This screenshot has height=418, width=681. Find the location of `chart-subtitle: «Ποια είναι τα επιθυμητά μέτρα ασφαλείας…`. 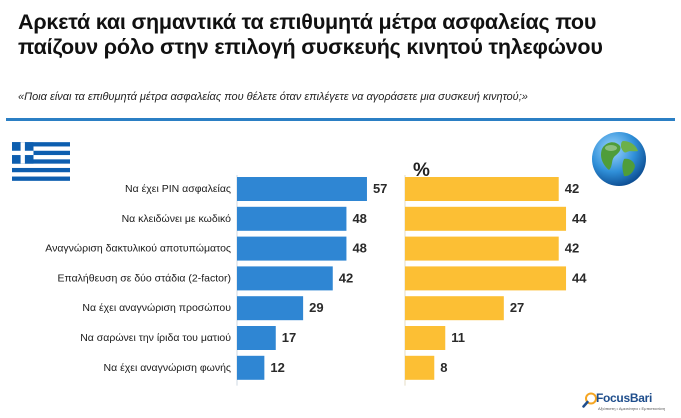

chart-subtitle: «Ποια είναι τα επιθυμητά μέτρα ασφαλείας… is located at coordinates (273, 97).